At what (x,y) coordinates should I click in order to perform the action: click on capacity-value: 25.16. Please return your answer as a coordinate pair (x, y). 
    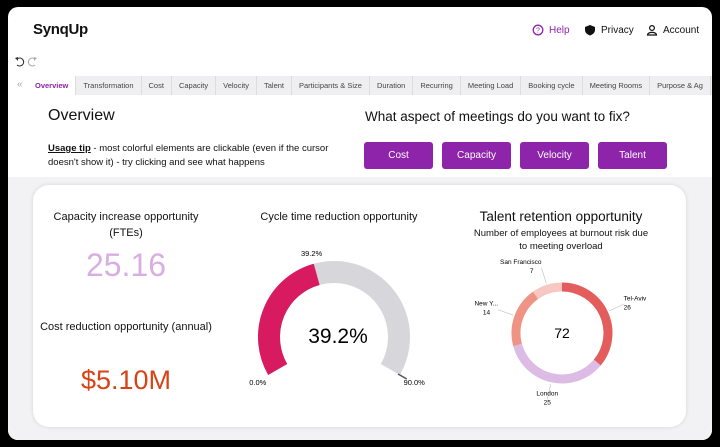
    Looking at the image, I should click on (126, 265).